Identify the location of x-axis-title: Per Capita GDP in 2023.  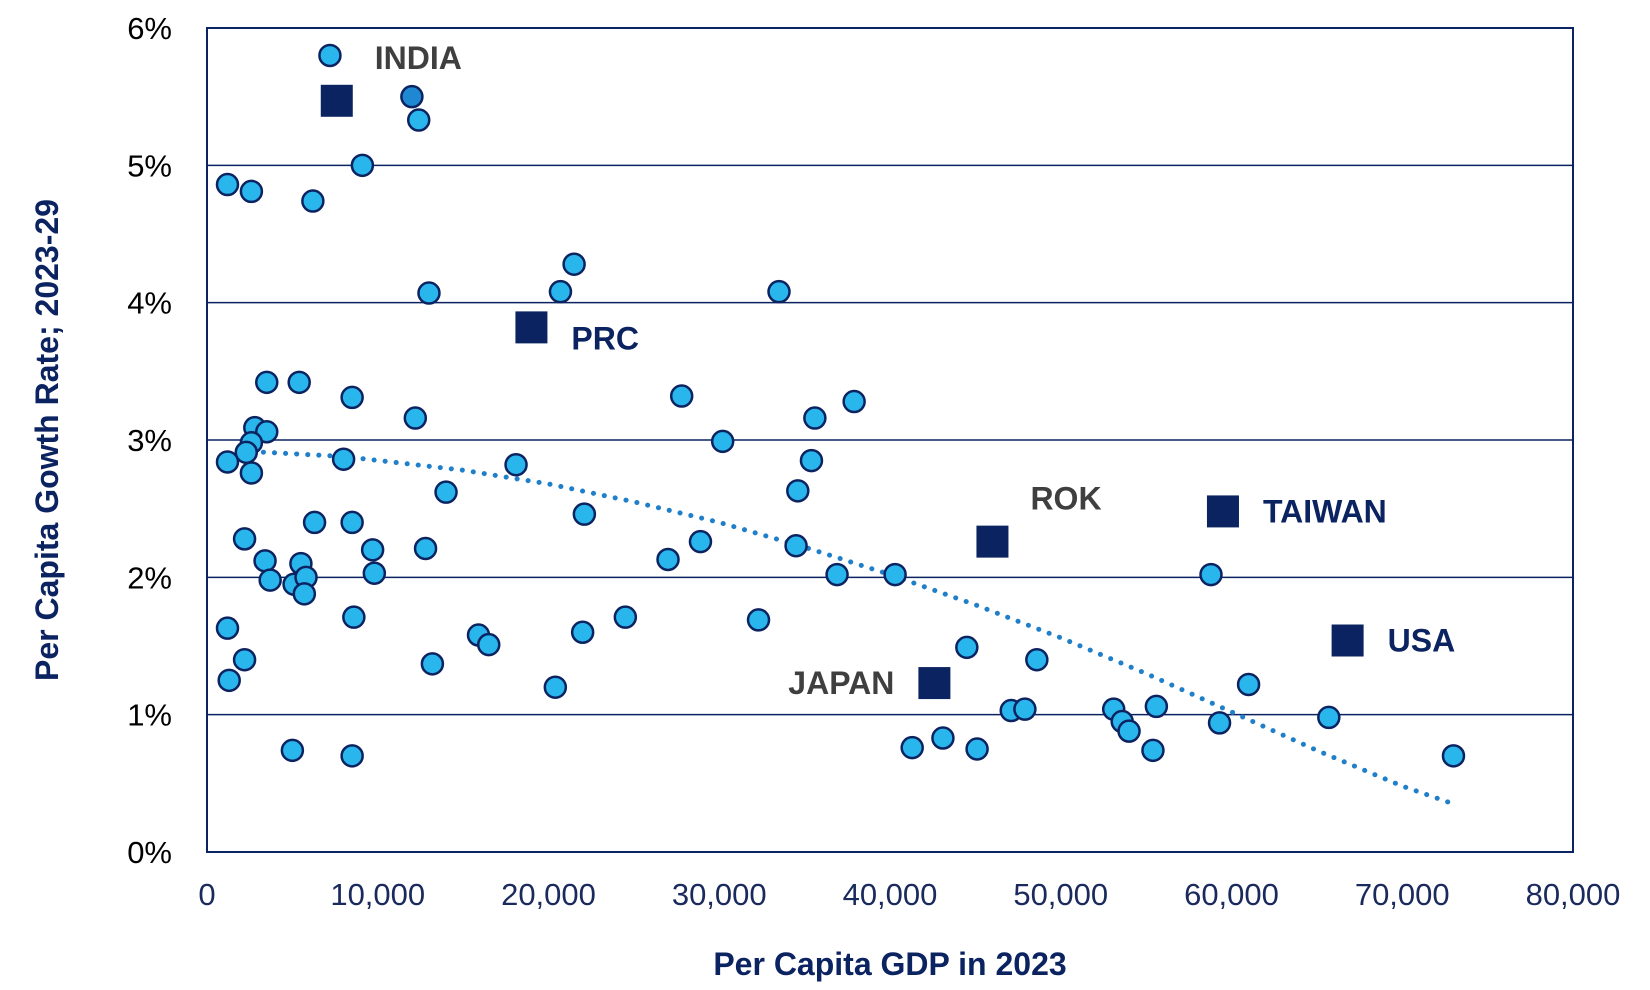
(889, 964).